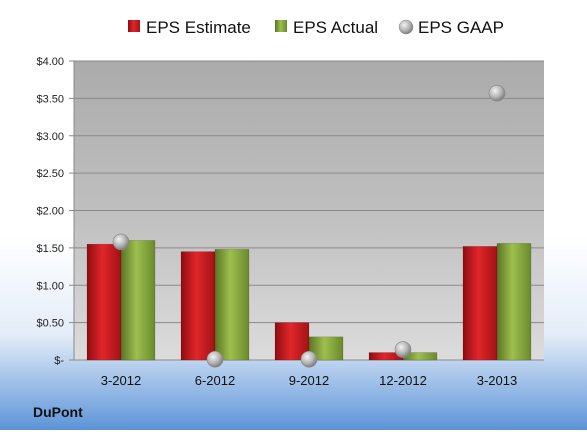 Image resolution: width=587 pixels, height=435 pixels. I want to click on legend-swatch-estimate, so click(134, 26).